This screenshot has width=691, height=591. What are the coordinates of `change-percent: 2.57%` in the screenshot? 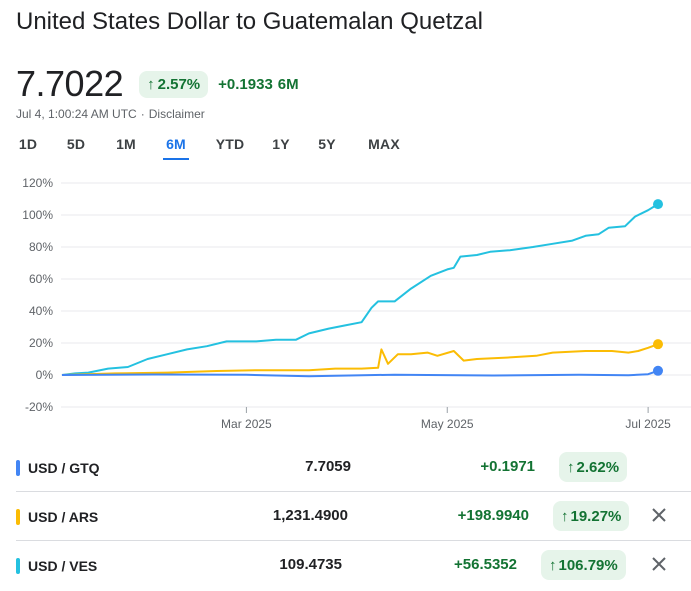 It's located at (179, 84).